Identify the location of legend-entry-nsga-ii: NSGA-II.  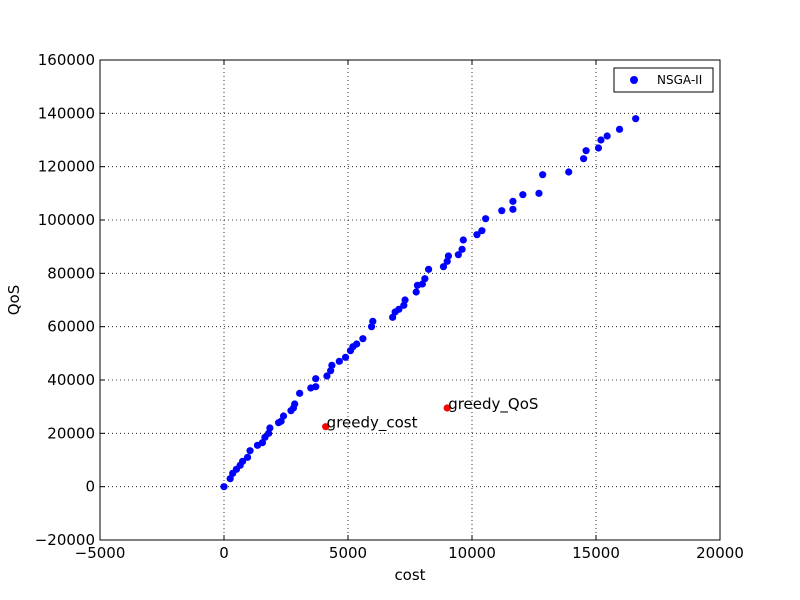
(679, 80).